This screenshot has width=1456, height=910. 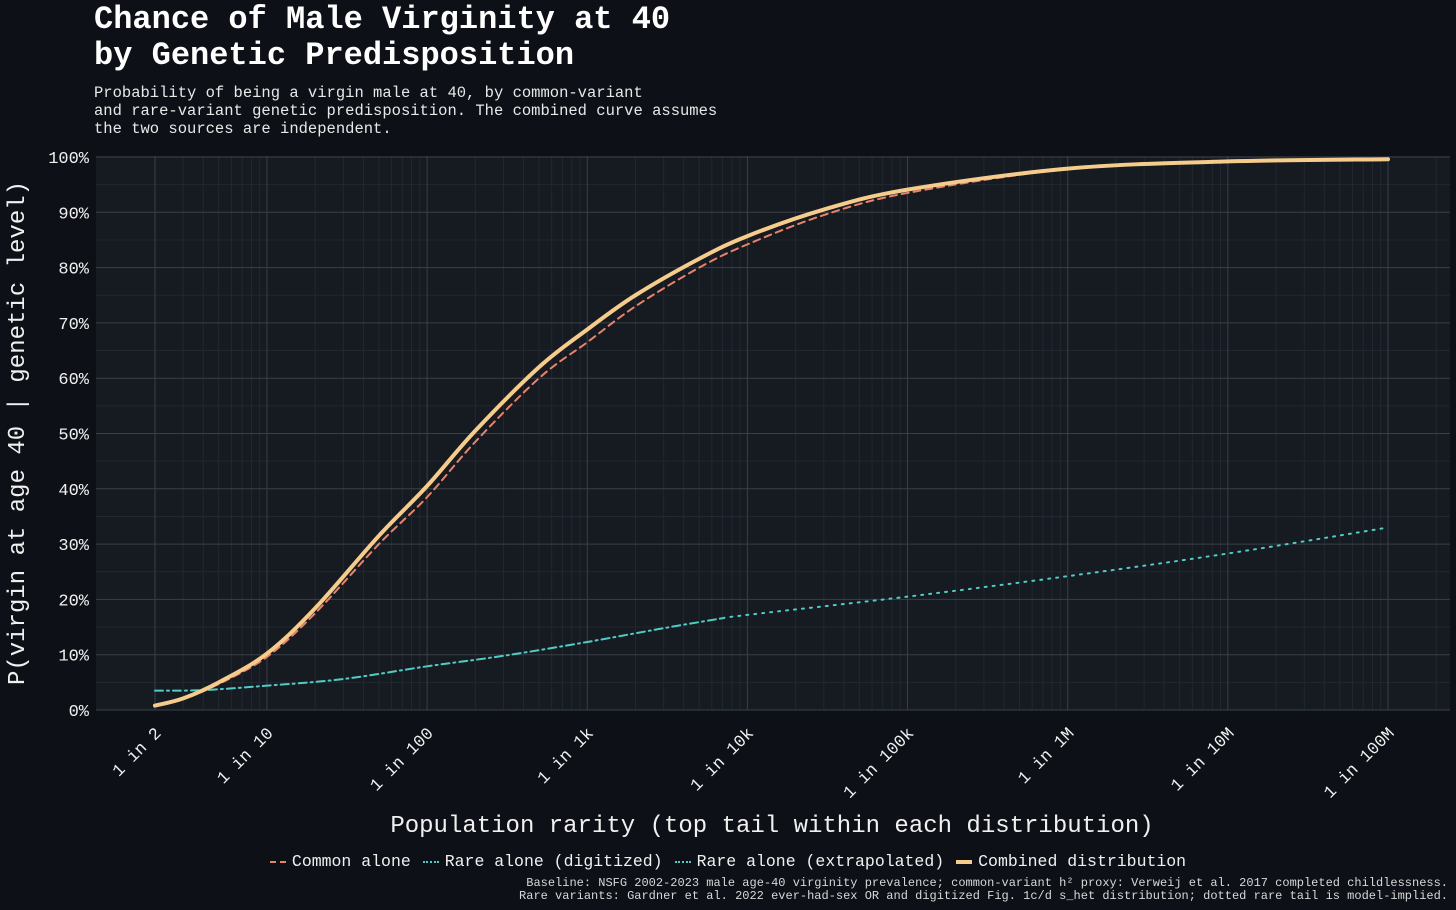 What do you see at coordinates (1047, 757) in the screenshot?
I see `x-tick-label: 1 in 1M` at bounding box center [1047, 757].